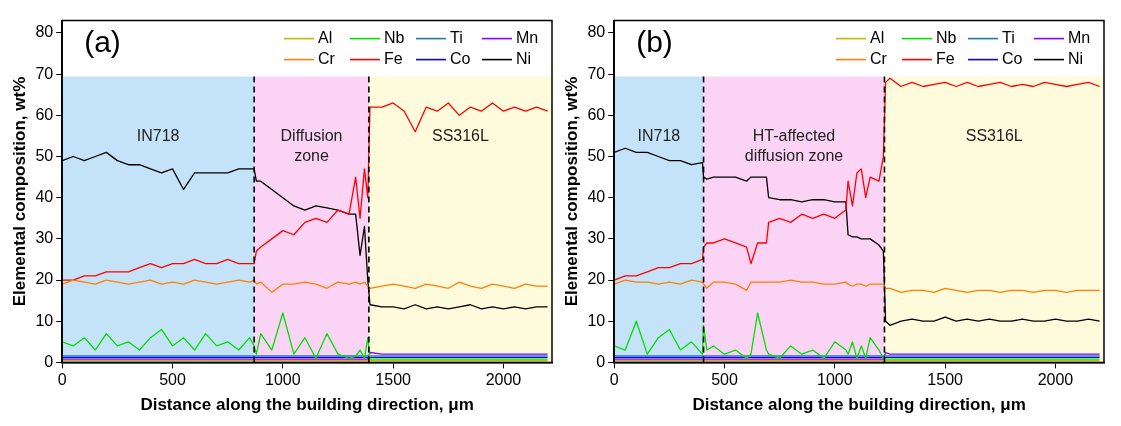  Describe the element at coordinates (102, 41) in the screenshot. I see `chart-title: (a)` at that location.